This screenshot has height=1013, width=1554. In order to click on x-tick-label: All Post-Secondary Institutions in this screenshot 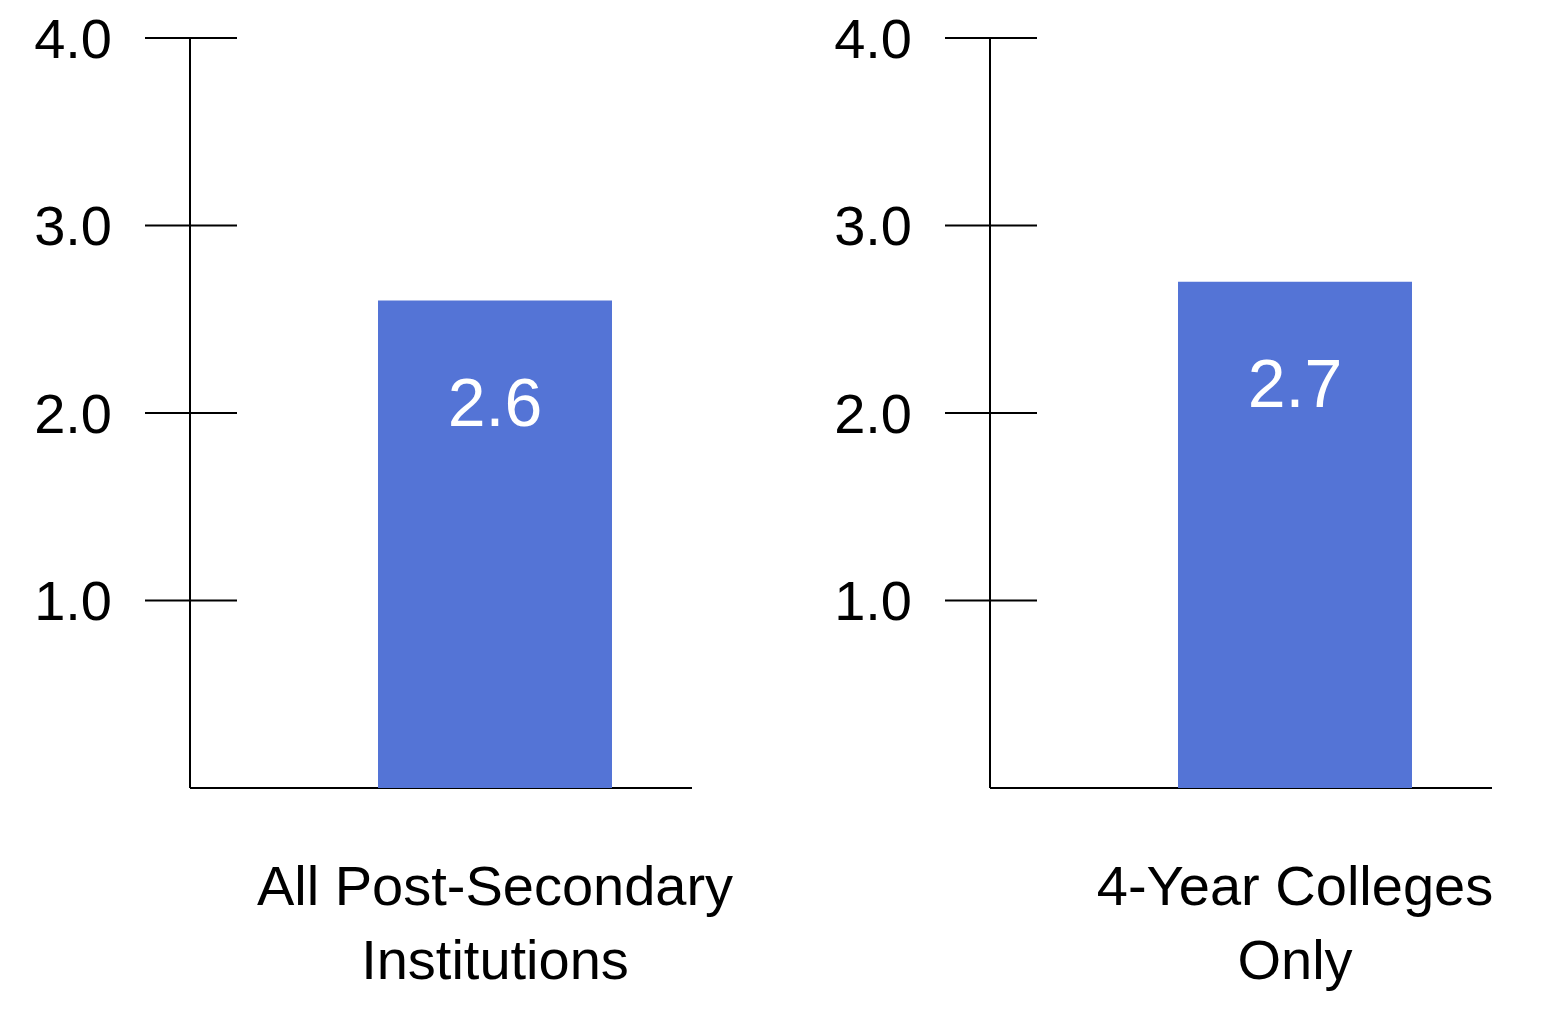, I will do `click(495, 922)`.